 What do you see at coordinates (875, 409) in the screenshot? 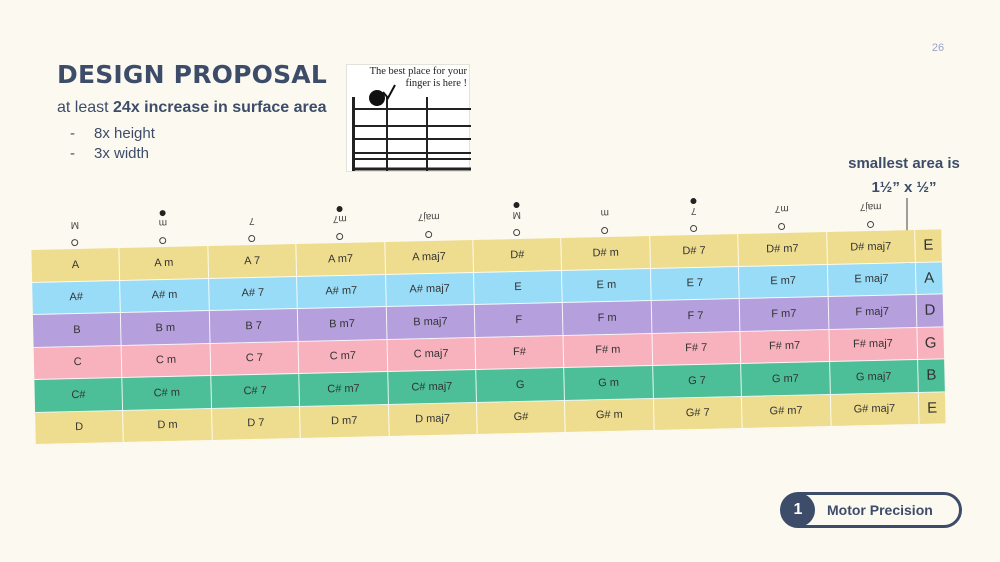
I see `chord-cell: G# maj7` at bounding box center [875, 409].